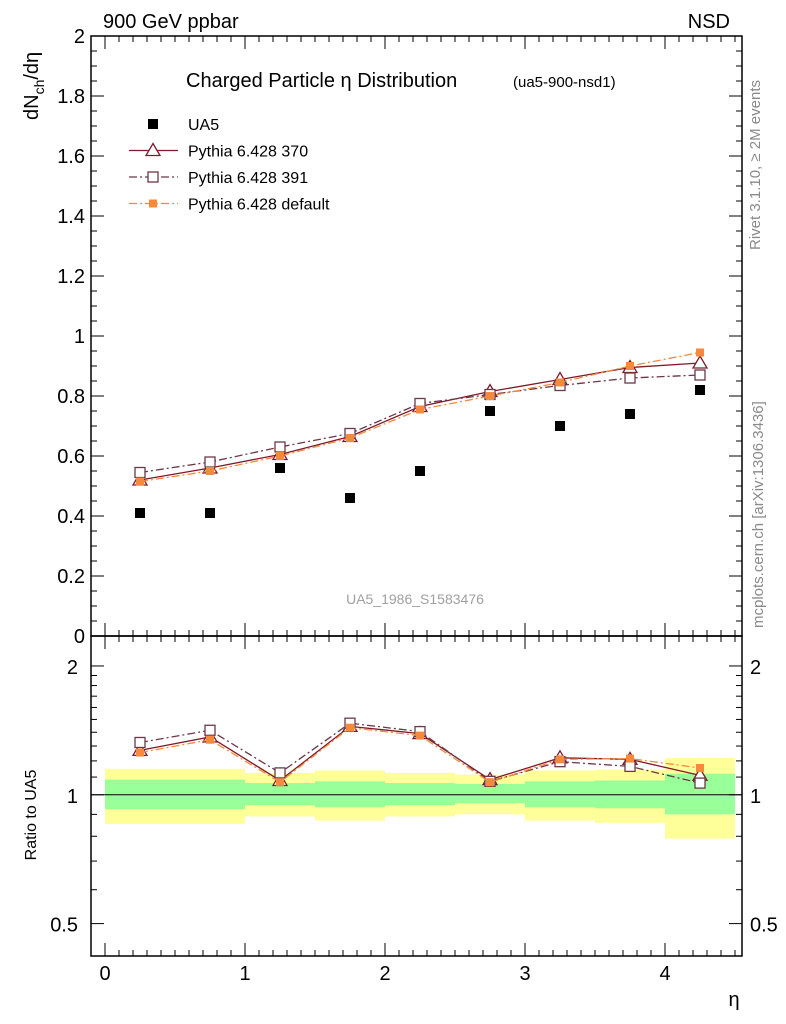 The width and height of the screenshot is (786, 1024). I want to click on x-axis-label: η, so click(733, 1000).